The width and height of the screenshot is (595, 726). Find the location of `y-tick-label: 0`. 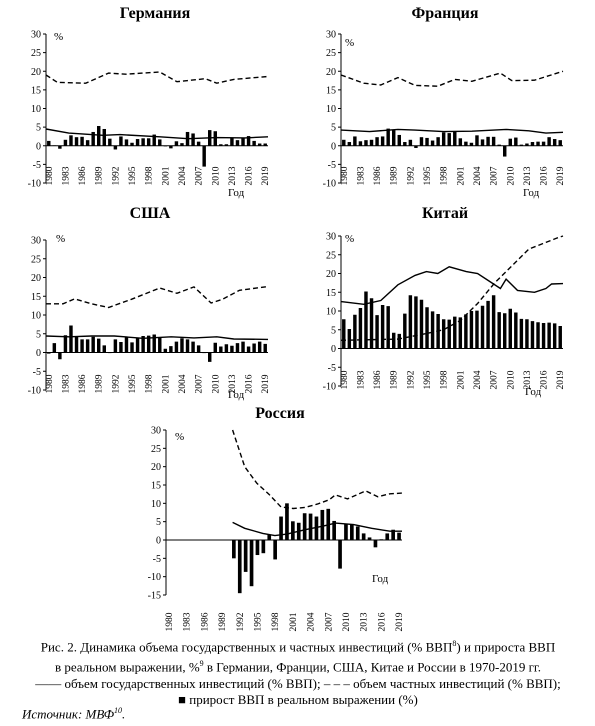

y-tick-label: 0 is located at coordinates (158, 541).